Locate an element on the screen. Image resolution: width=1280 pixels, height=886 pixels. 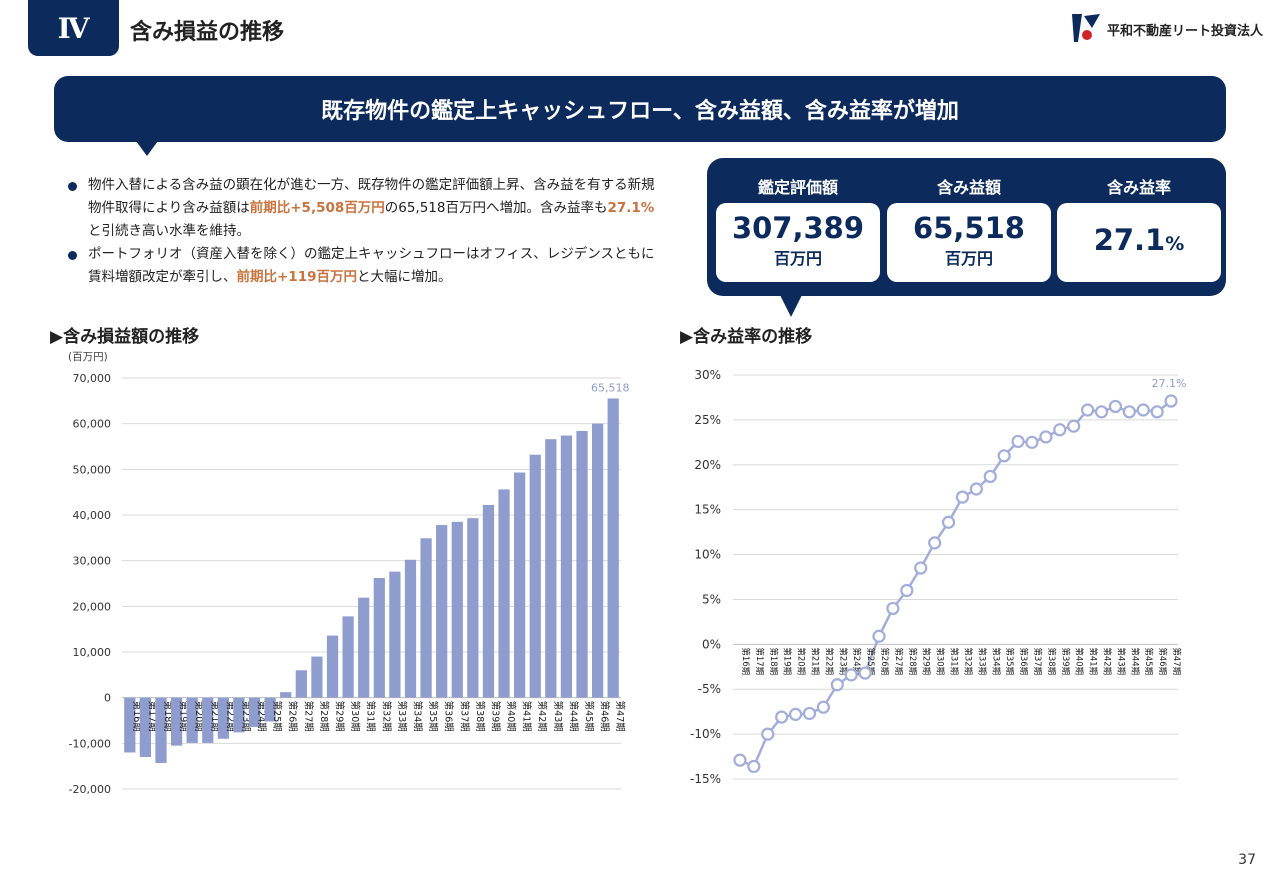
bar-chart-y-tick-label: 40,000 is located at coordinates (92, 515).